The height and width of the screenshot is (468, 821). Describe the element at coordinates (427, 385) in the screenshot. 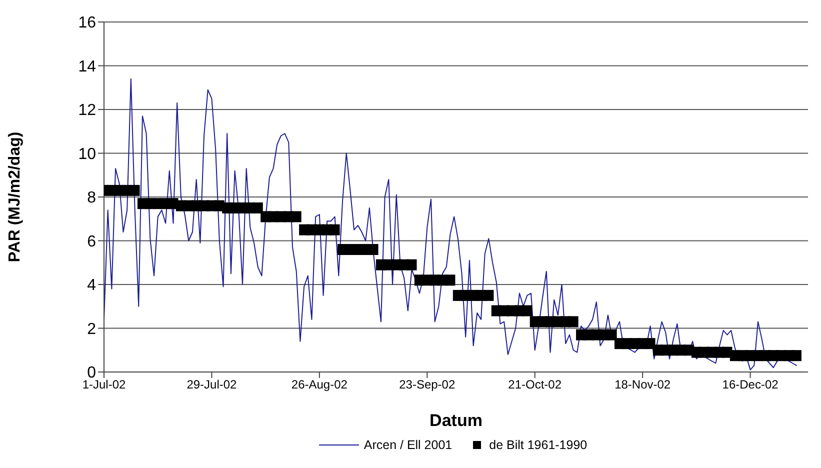

I see `x-tick-label: 23-Sep-02` at that location.